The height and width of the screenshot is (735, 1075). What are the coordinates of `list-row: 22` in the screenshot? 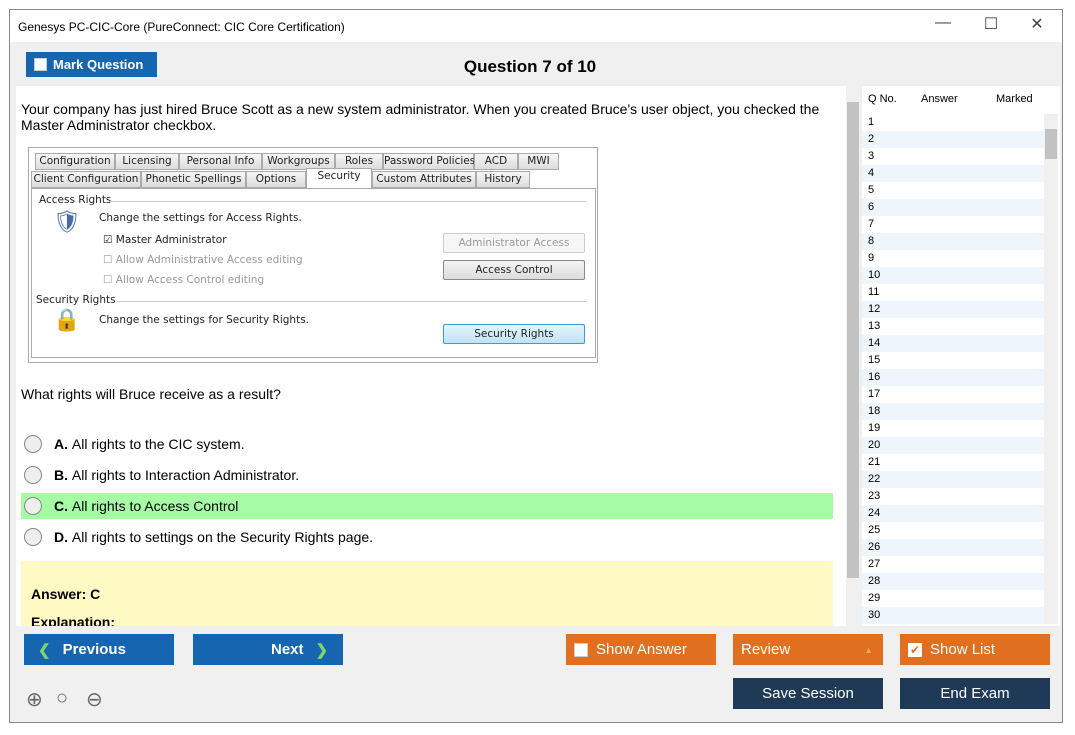 It's located at (953, 479).